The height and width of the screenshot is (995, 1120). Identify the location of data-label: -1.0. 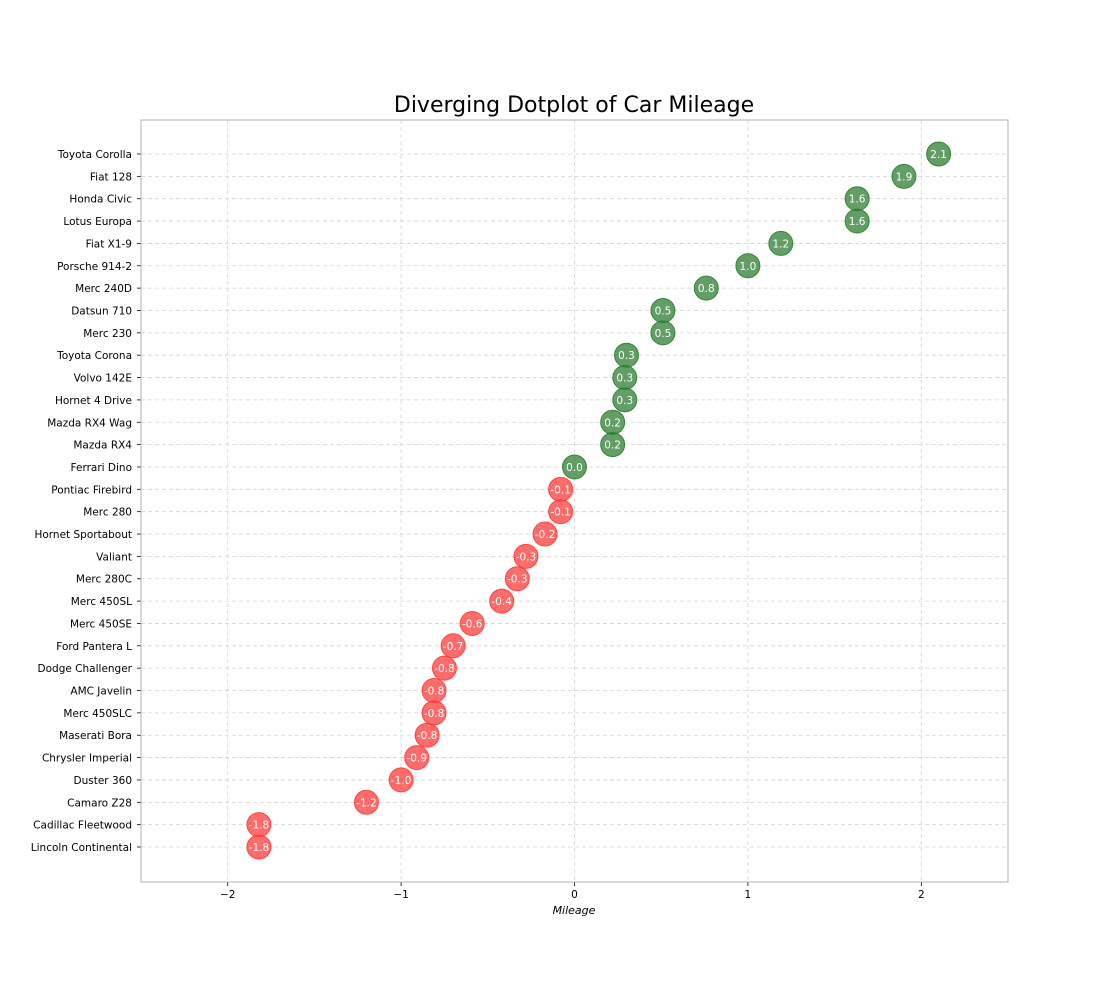
(401, 781).